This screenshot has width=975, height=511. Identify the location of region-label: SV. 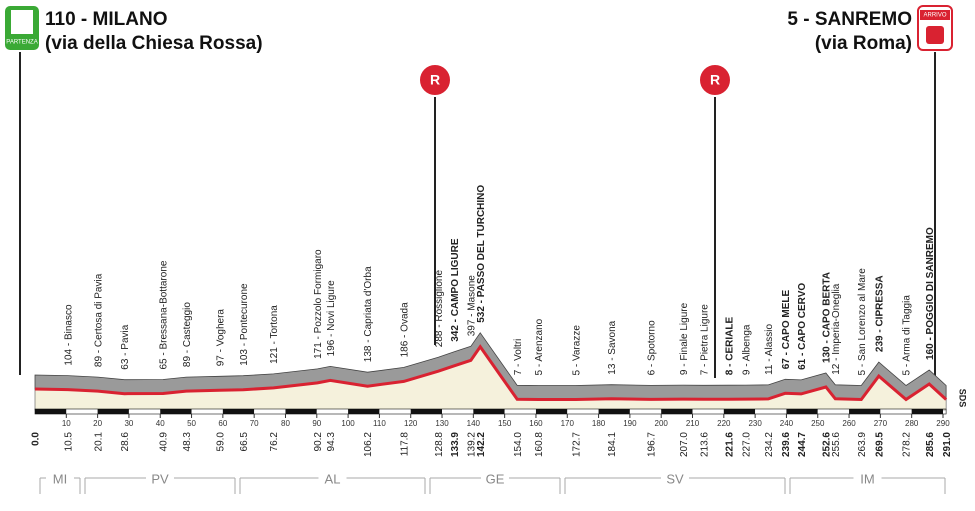
(675, 478).